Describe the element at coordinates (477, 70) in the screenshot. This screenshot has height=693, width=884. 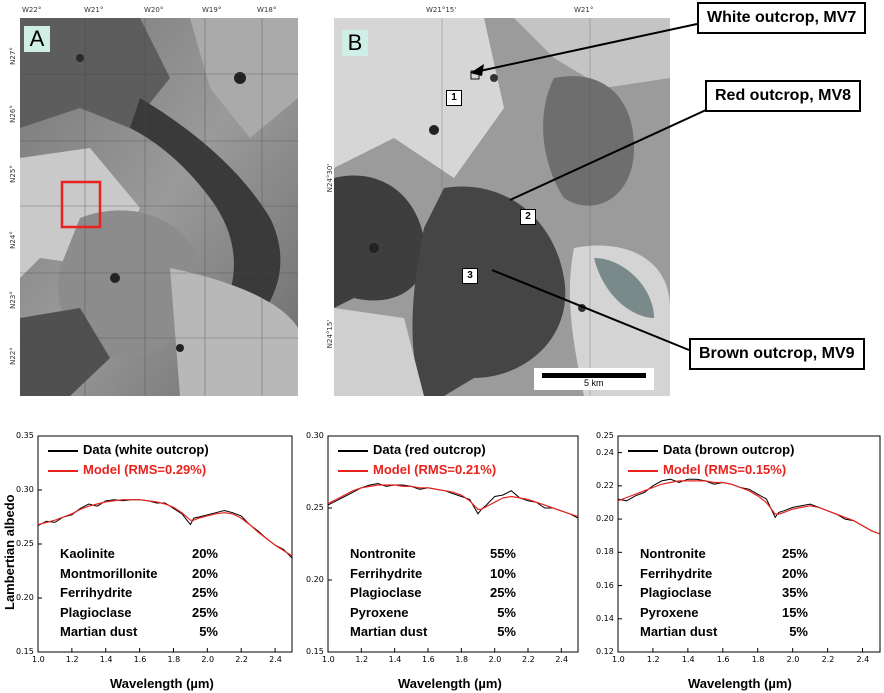
I see `leader-white-arrow` at that location.